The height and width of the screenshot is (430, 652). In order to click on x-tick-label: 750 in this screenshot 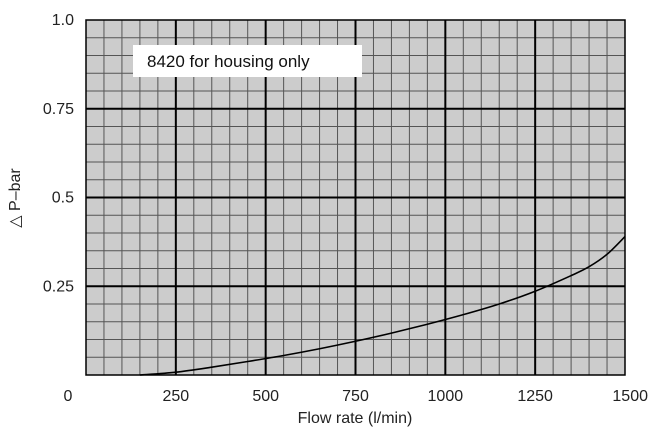, I will do `click(355, 396)`.